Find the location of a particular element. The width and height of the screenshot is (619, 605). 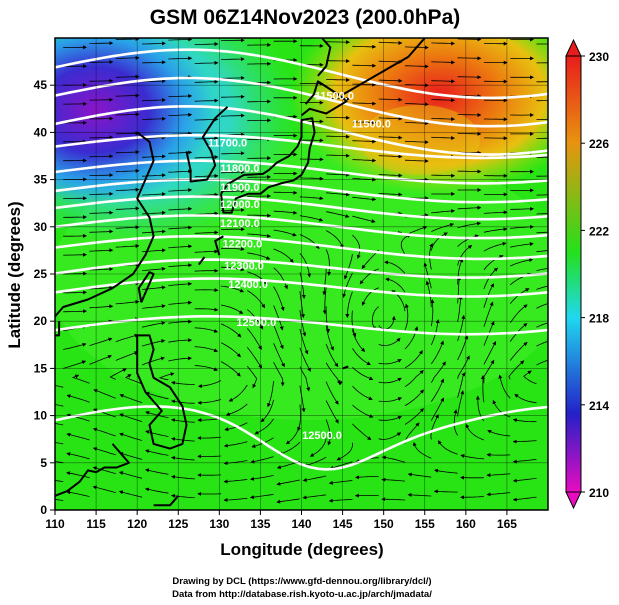

x-tick-label: 145 is located at coordinates (343, 524).